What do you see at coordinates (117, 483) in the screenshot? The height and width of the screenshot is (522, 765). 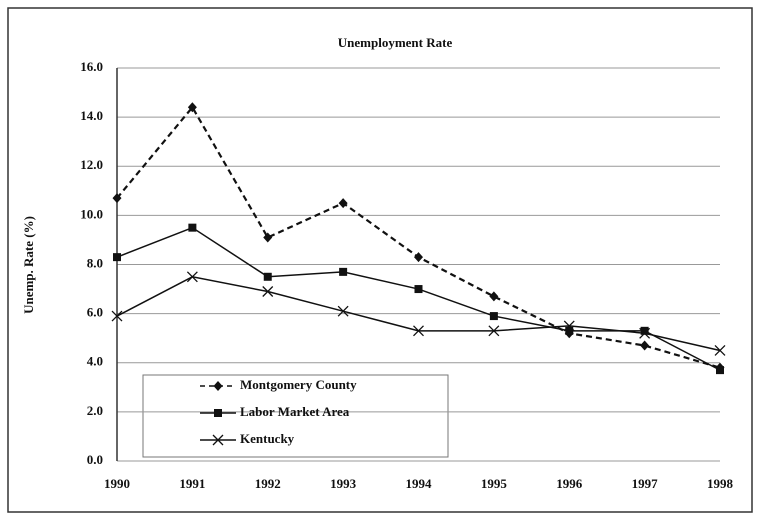 I see `x-tick-label: 1990` at bounding box center [117, 483].